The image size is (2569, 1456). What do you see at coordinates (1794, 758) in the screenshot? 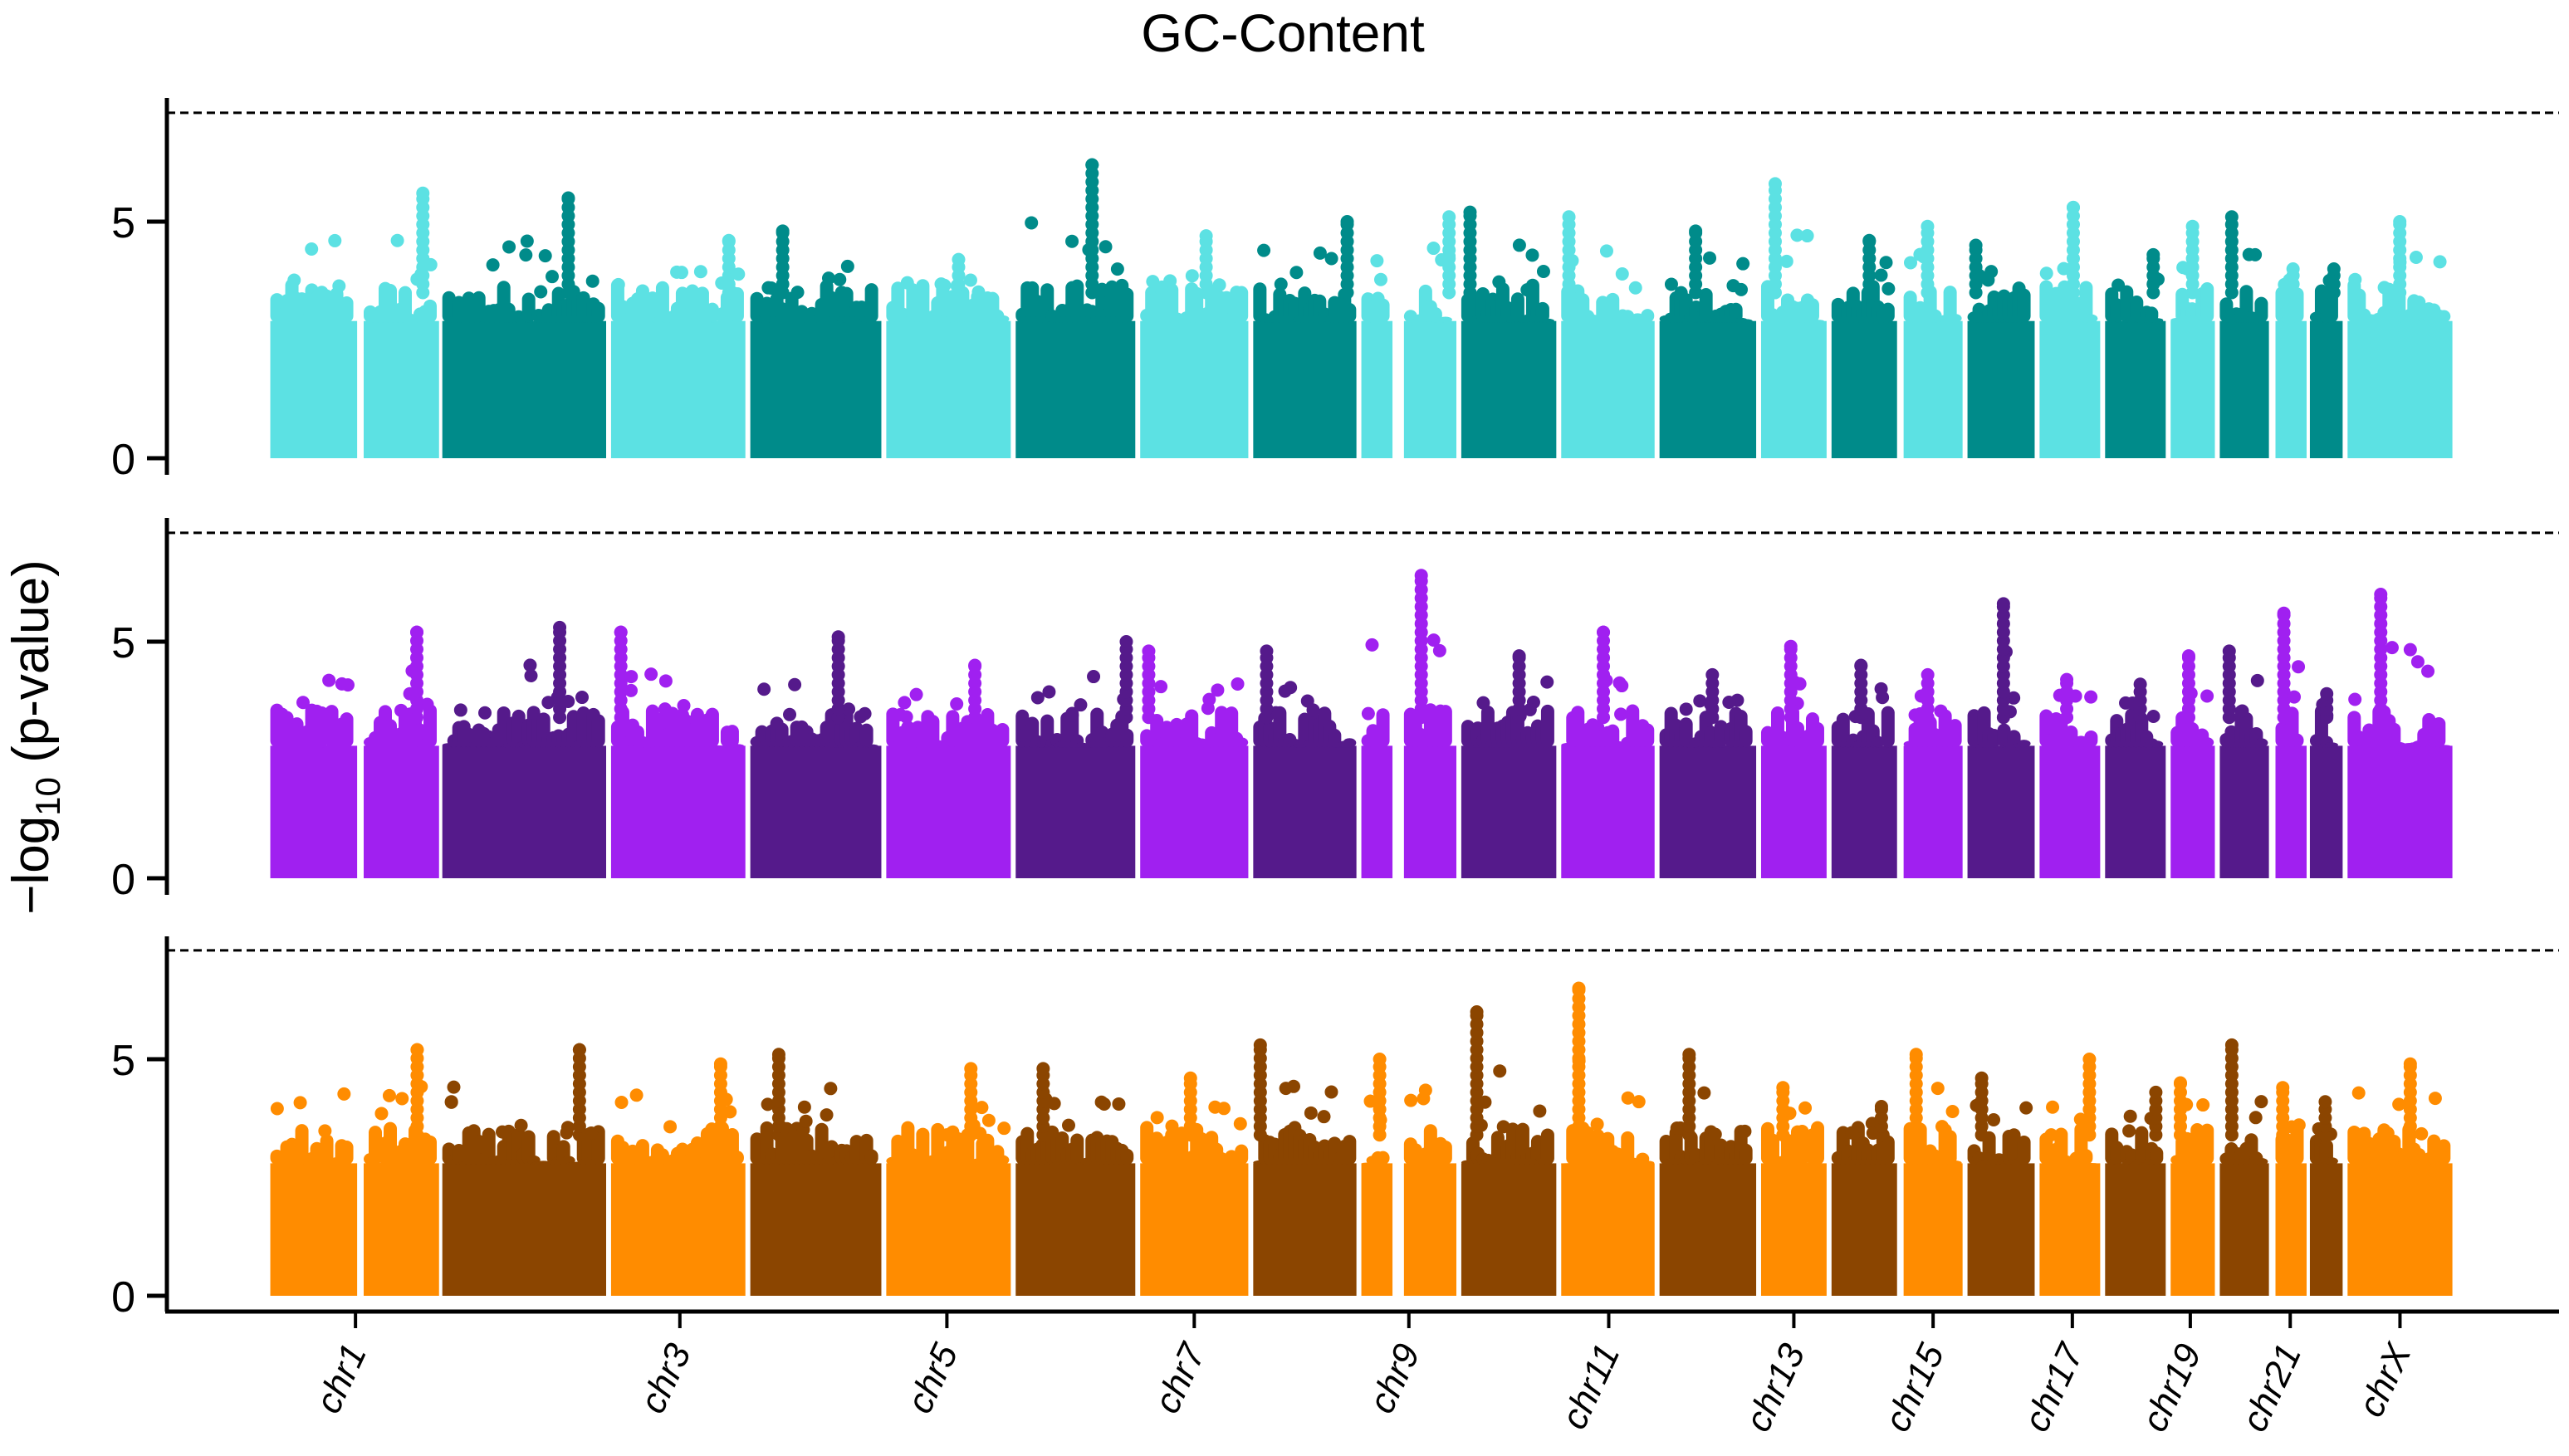
I see `chromosome-chr13` at bounding box center [1794, 758].